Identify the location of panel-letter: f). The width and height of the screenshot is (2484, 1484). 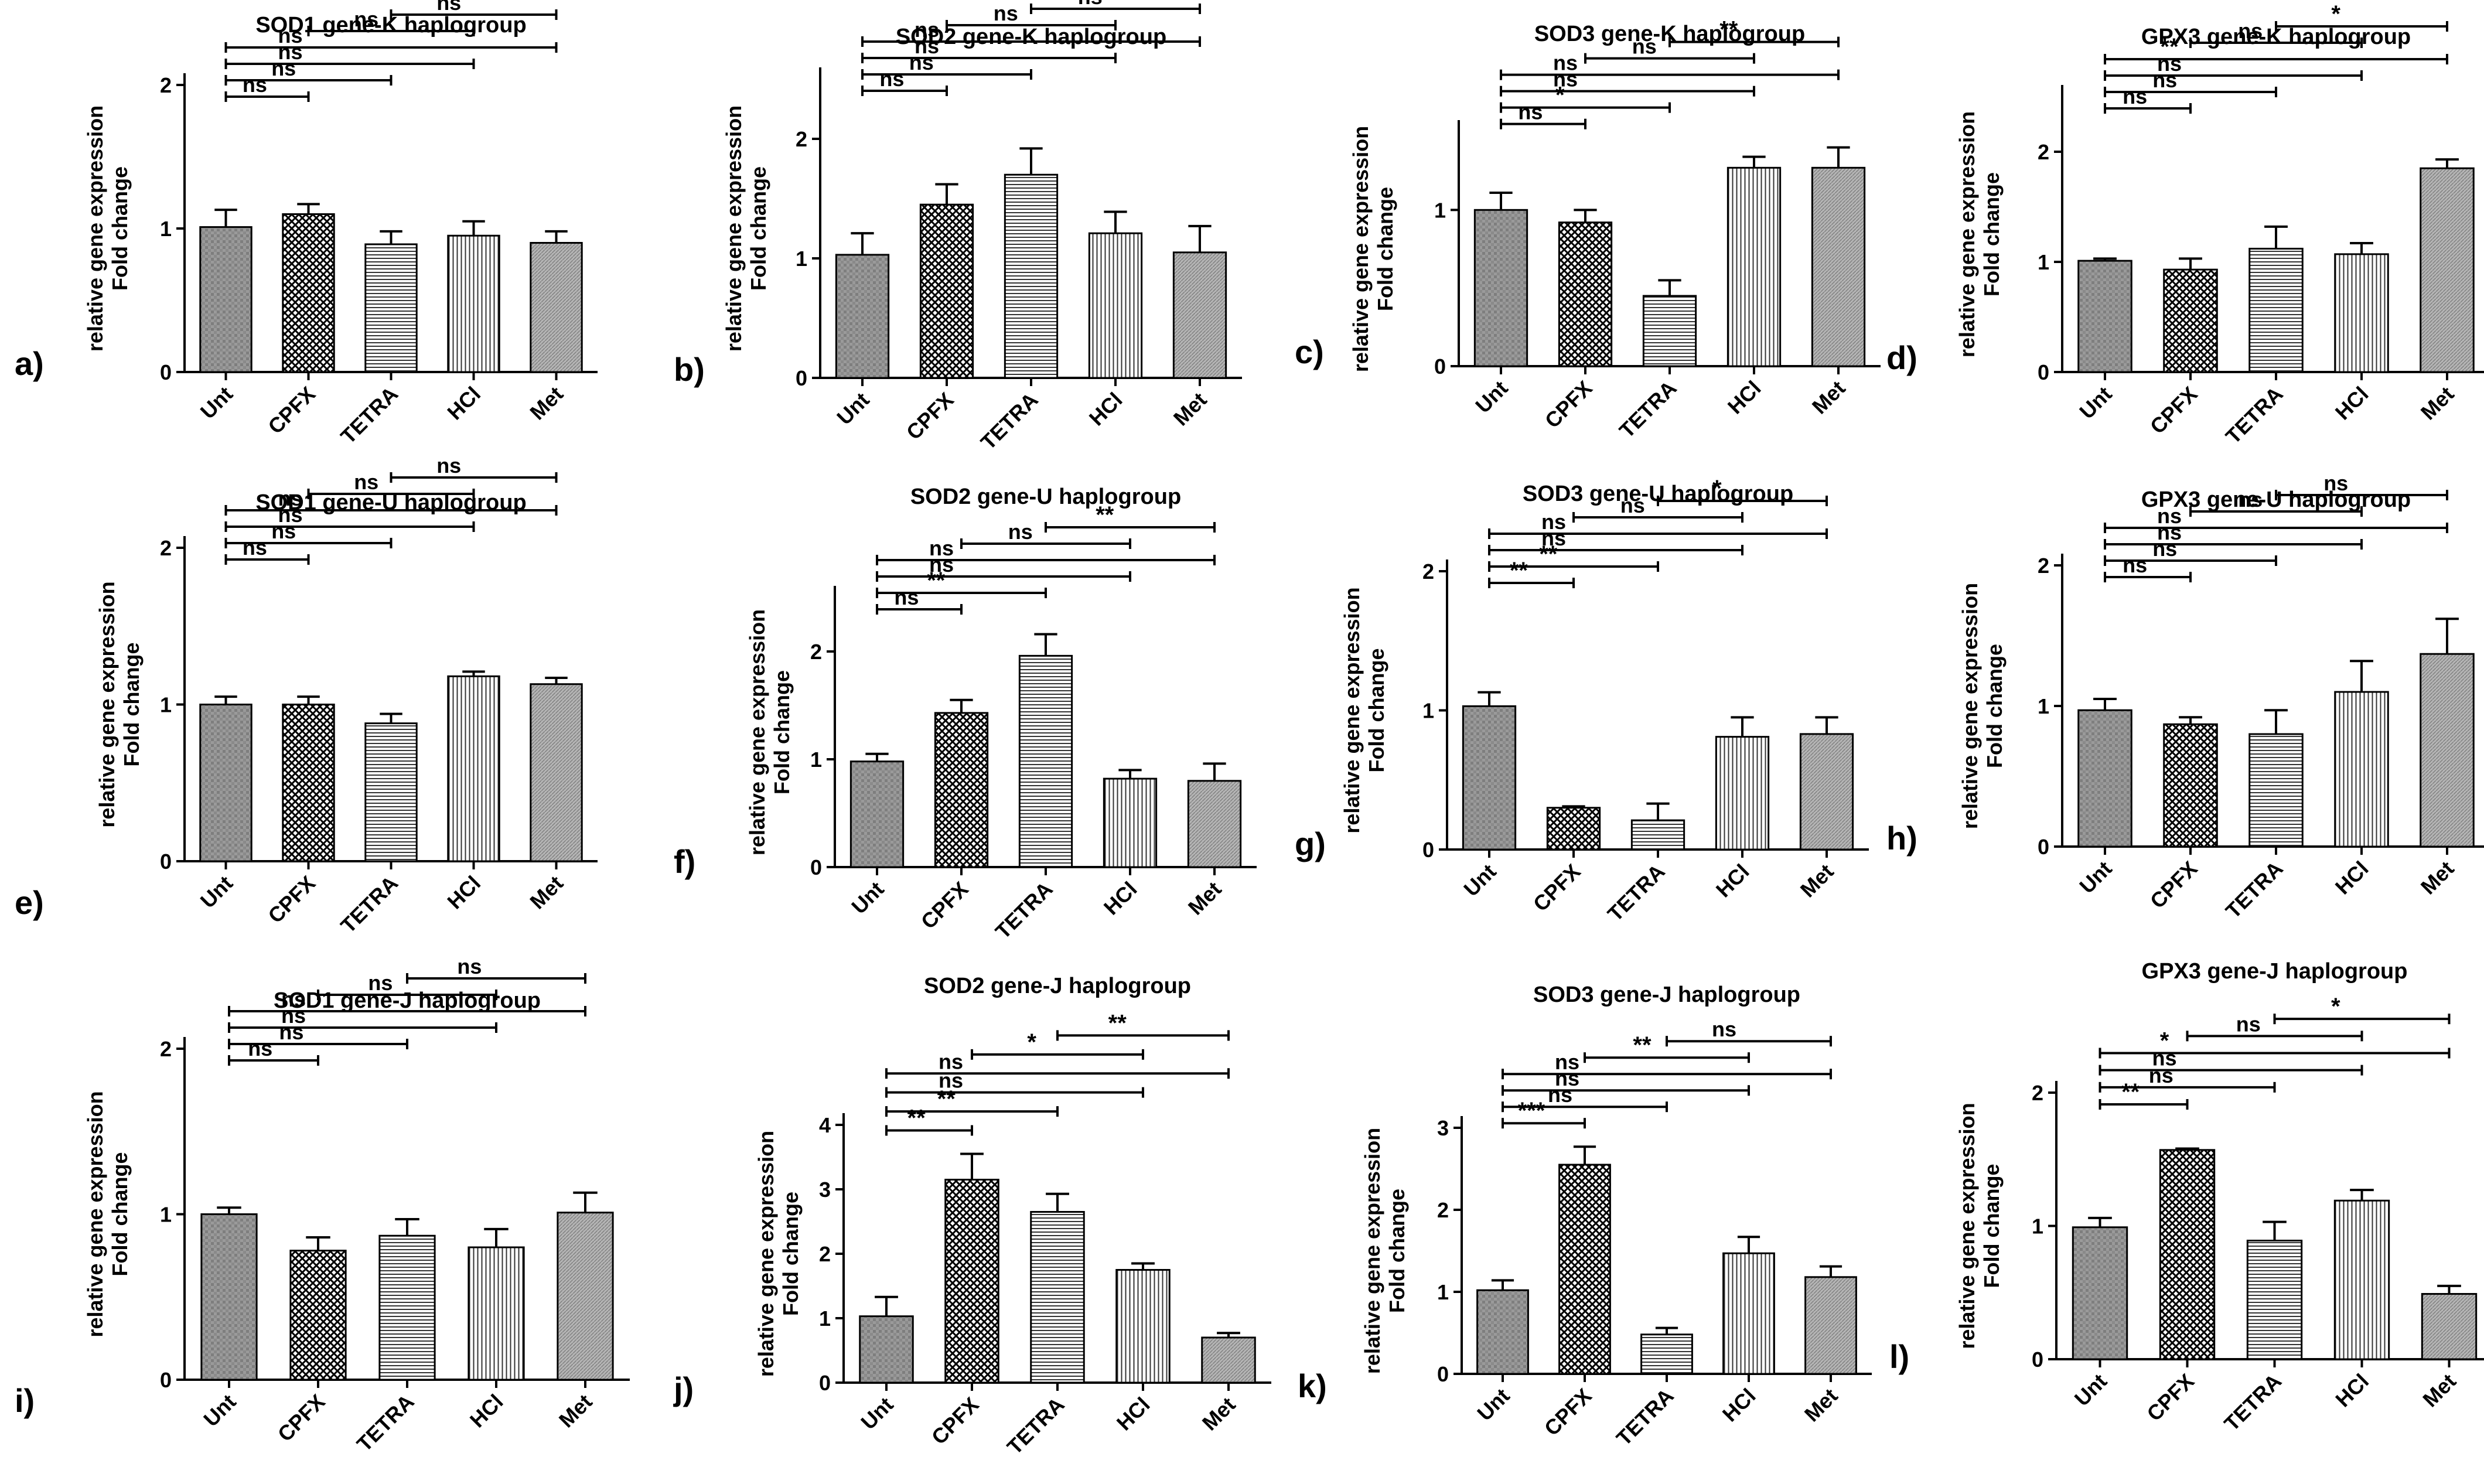
(684, 861).